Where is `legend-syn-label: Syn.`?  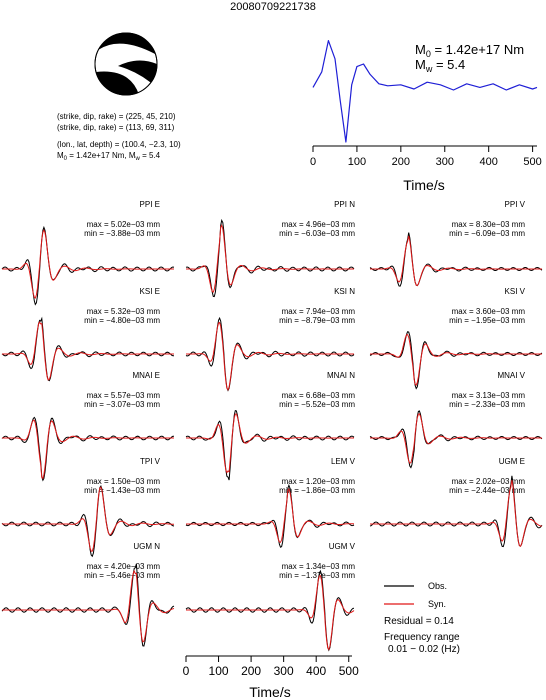 legend-syn-label: Syn. is located at coordinates (437, 604).